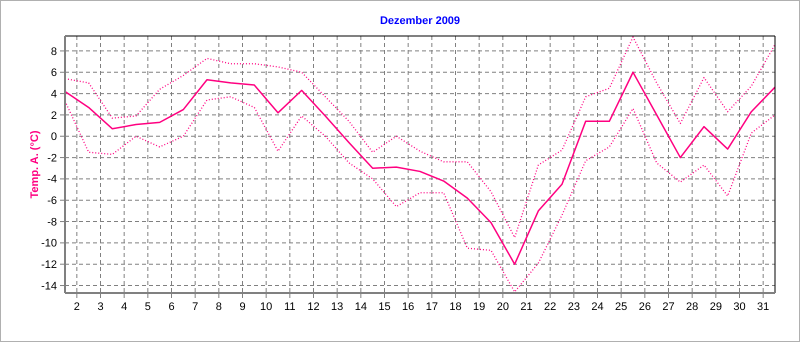 The width and height of the screenshot is (800, 342). I want to click on x-tick-label: 6, so click(171, 307).